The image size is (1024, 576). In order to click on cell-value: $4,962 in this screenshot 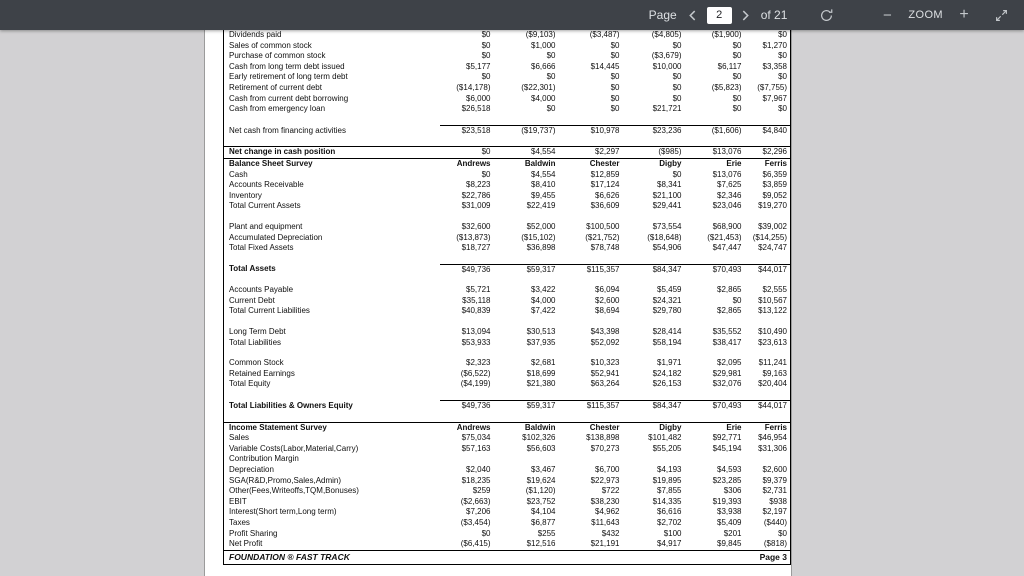, I will do `click(607, 512)`.